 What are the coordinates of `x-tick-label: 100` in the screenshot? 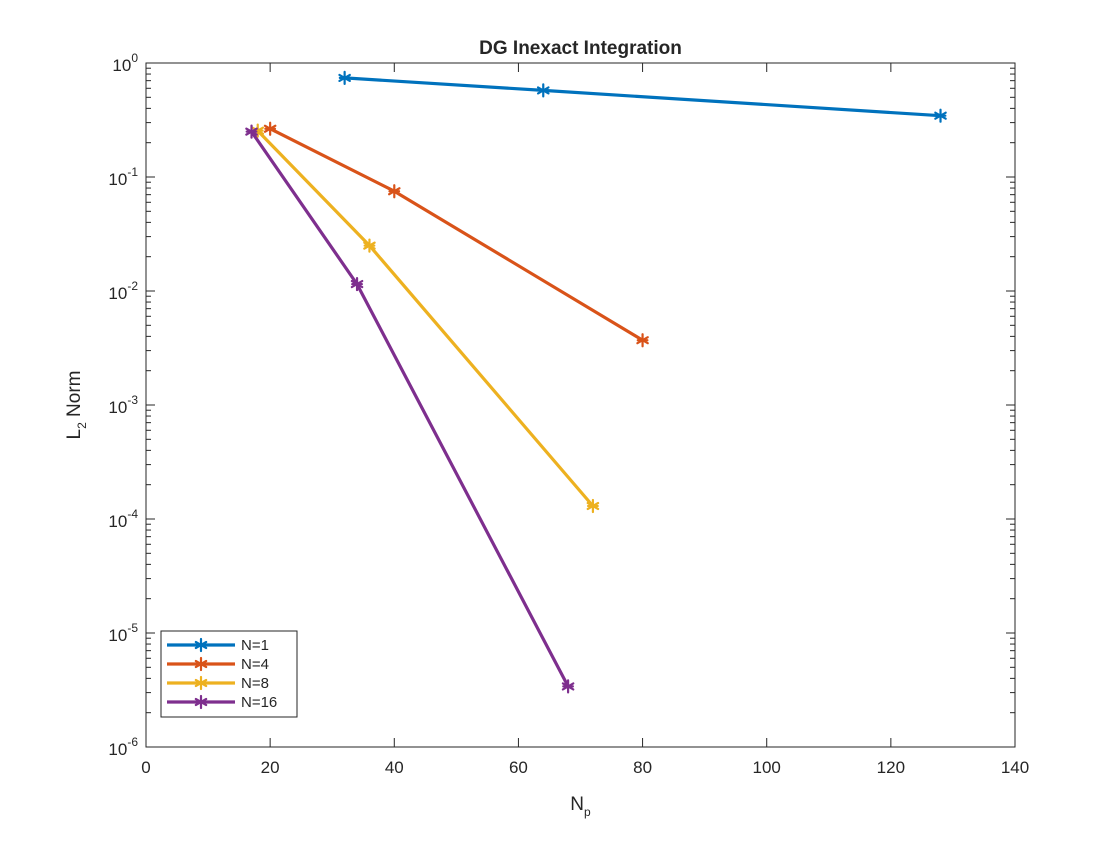 It's located at (767, 767).